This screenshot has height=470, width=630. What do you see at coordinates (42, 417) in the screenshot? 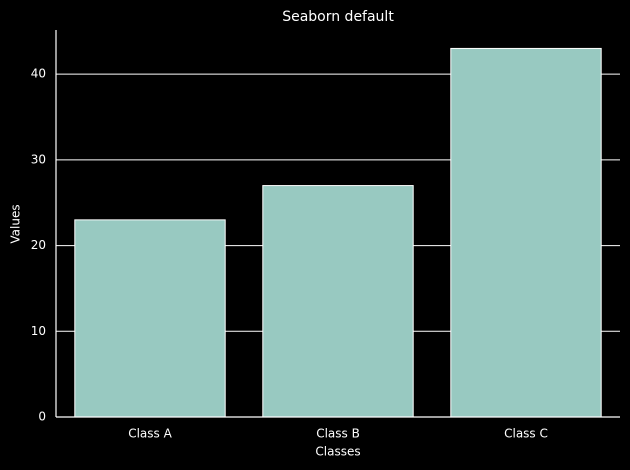
I see `y-tick-label: 0` at bounding box center [42, 417].